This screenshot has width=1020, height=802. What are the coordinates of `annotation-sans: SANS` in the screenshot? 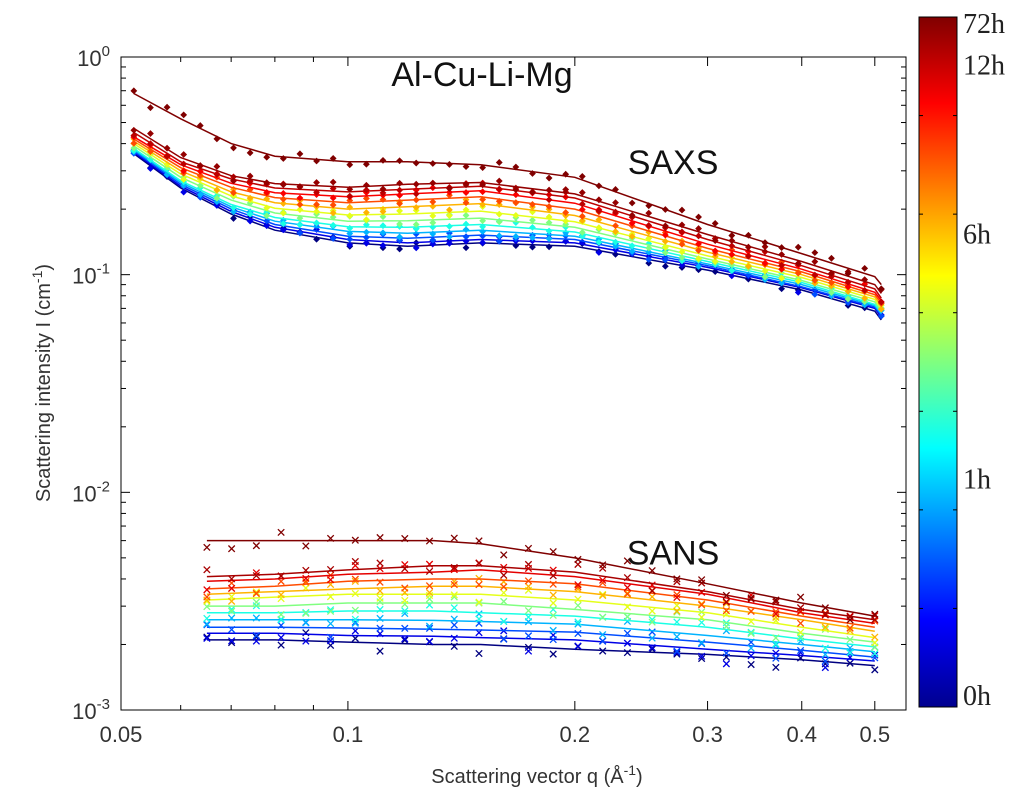 It's located at (673, 553).